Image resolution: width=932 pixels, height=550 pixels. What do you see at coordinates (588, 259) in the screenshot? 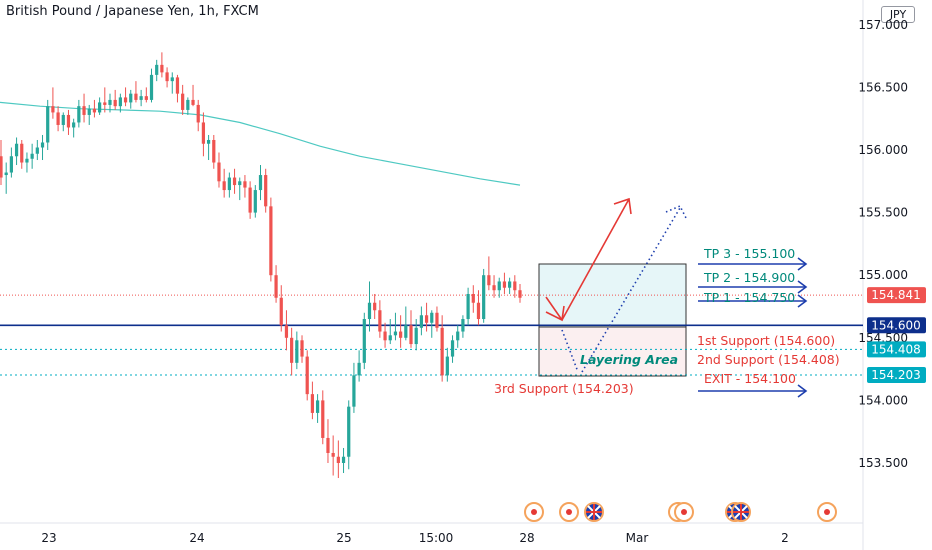
I see `red-projection-arrow` at bounding box center [588, 259].